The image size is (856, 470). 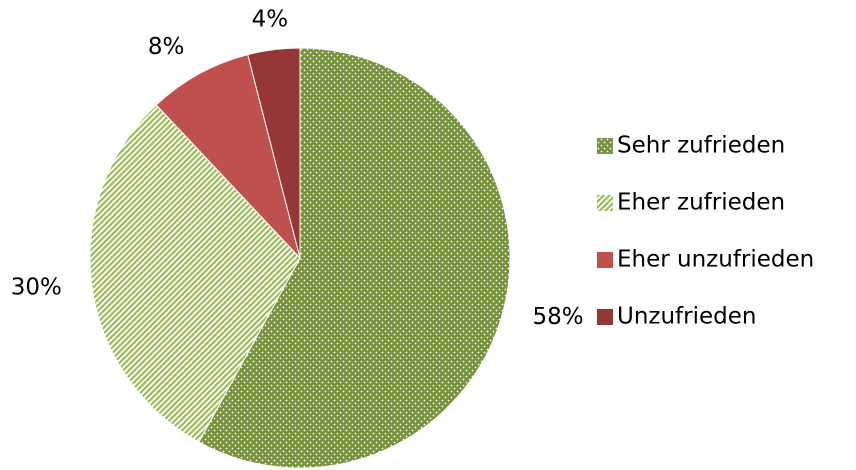 I want to click on data-label: 30%, so click(x=36, y=288).